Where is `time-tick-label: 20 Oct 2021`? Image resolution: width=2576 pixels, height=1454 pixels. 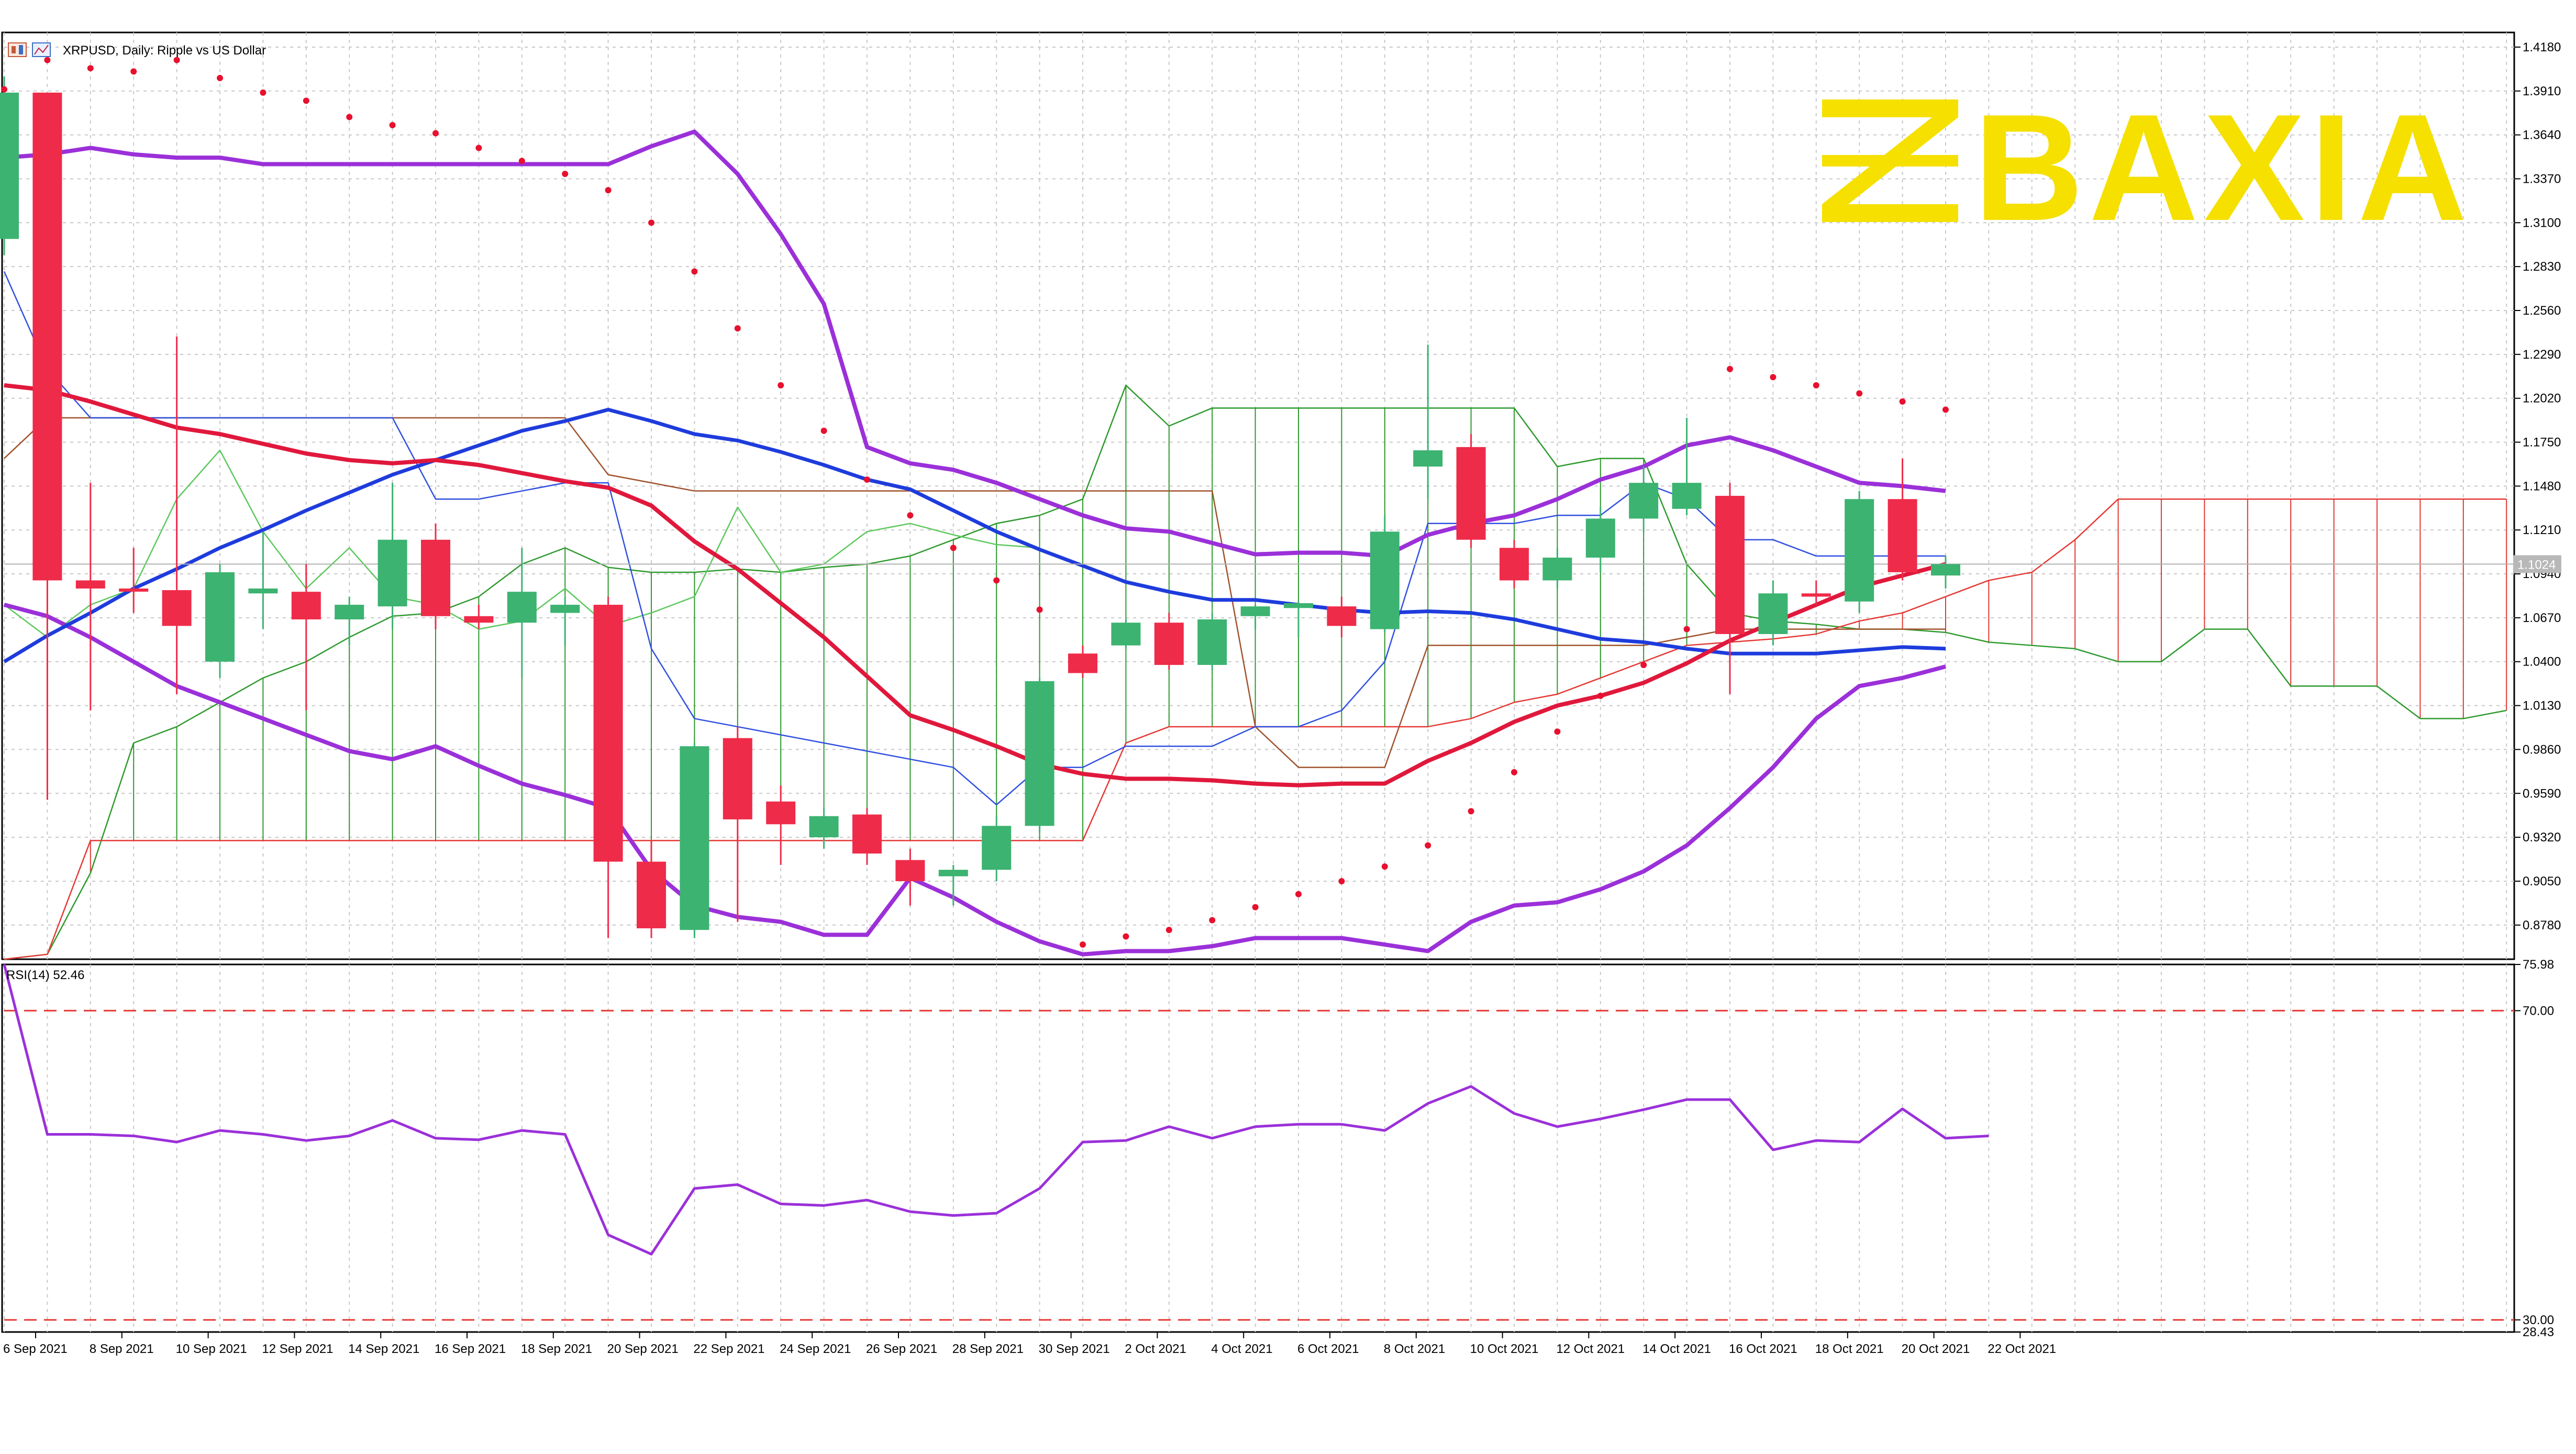 time-tick-label: 20 Oct 2021 is located at coordinates (1936, 1349).